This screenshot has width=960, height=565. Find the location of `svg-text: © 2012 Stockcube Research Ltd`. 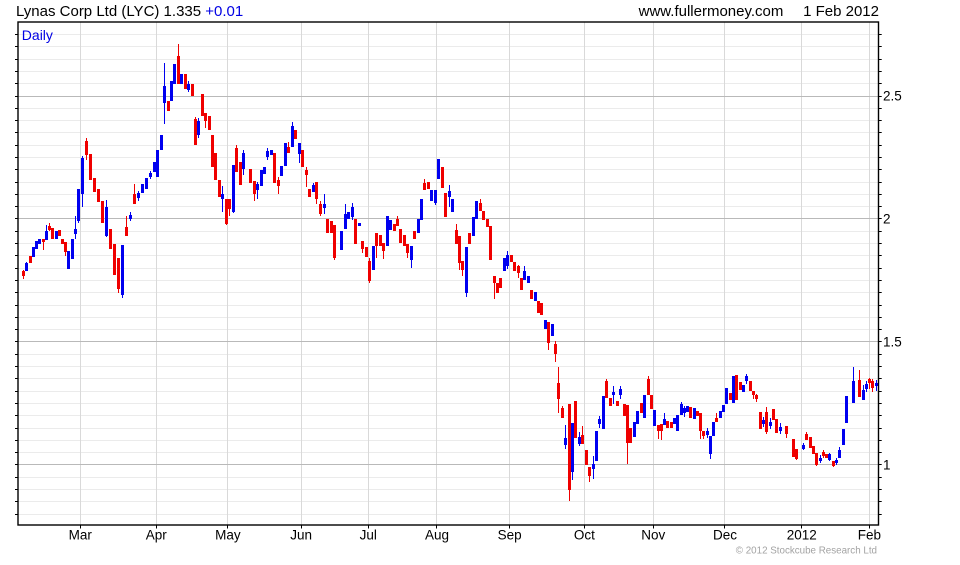

svg-text: © 2012 Stockcube Research Ltd is located at coordinates (806, 551).